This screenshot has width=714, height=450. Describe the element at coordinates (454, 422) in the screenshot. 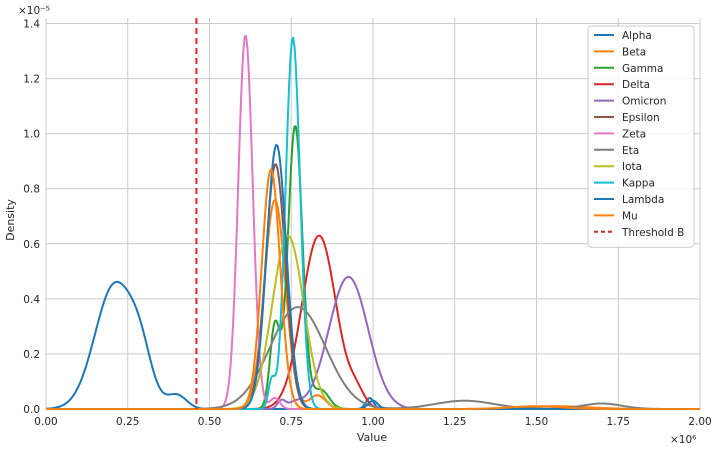

I see `x-tick-label: 1.25` at that location.